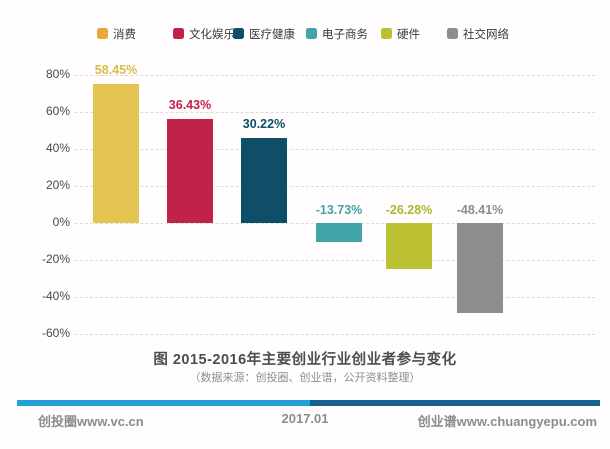 This screenshot has height=449, width=610. I want to click on legend-item-2: 文化娱乐, so click(204, 33).